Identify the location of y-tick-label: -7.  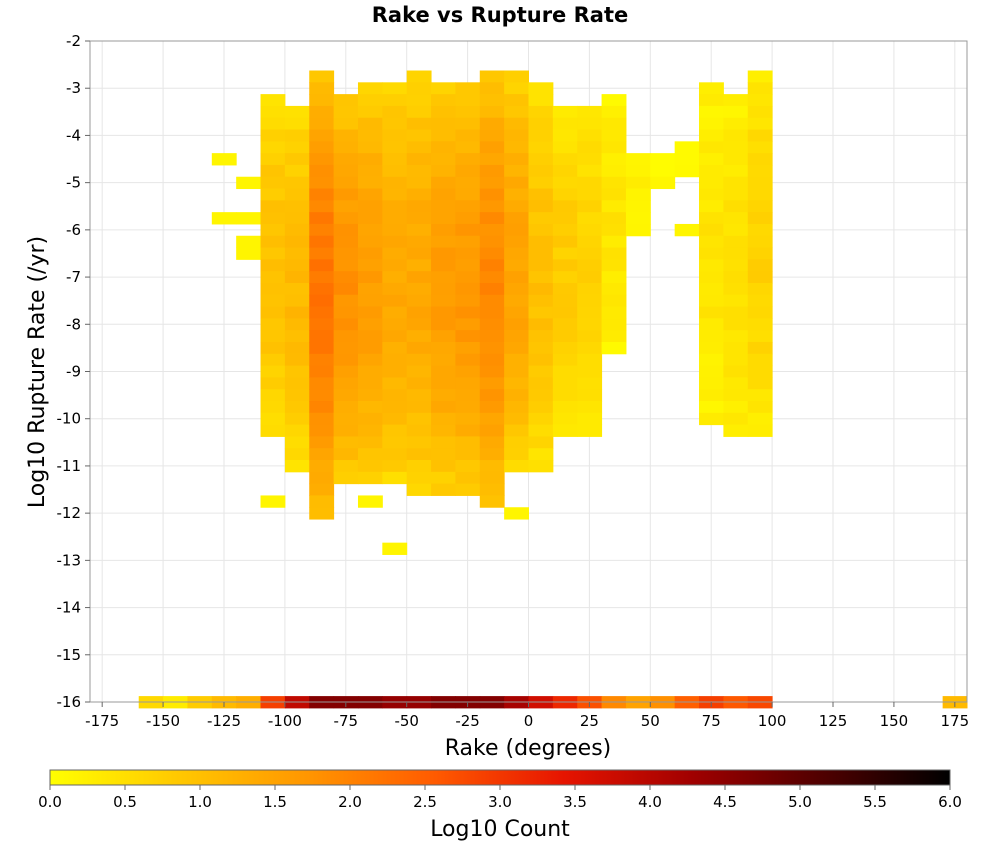
(73, 277).